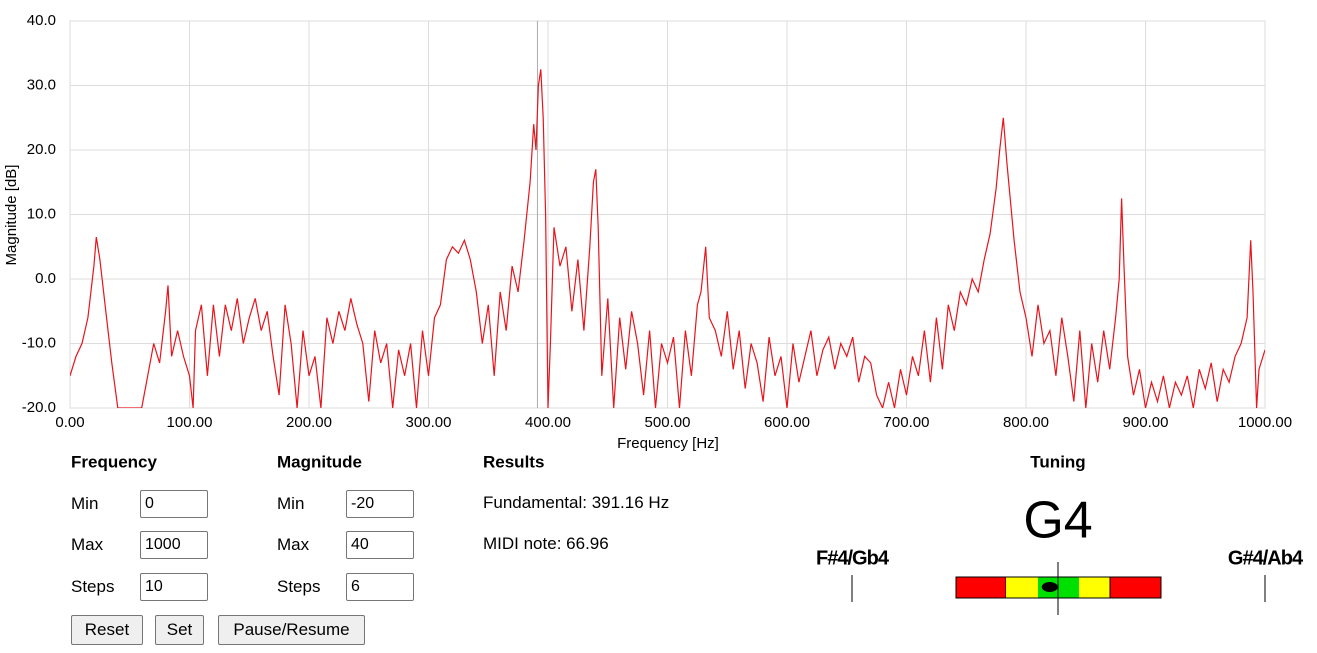 This screenshot has height=653, width=1317. Describe the element at coordinates (41, 84) in the screenshot. I see `y-tick-label: 30.0` at that location.